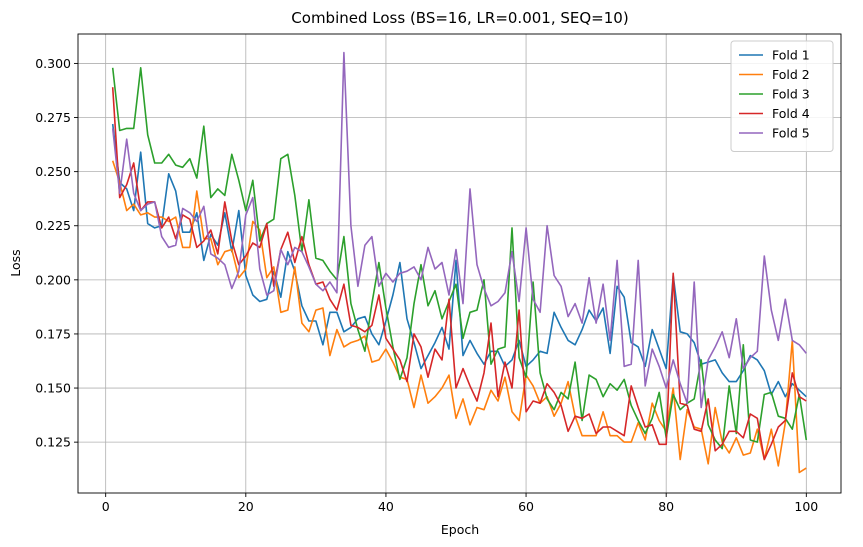  Describe the element at coordinates (386, 506) in the screenshot. I see `x-tick-label: 40` at that location.